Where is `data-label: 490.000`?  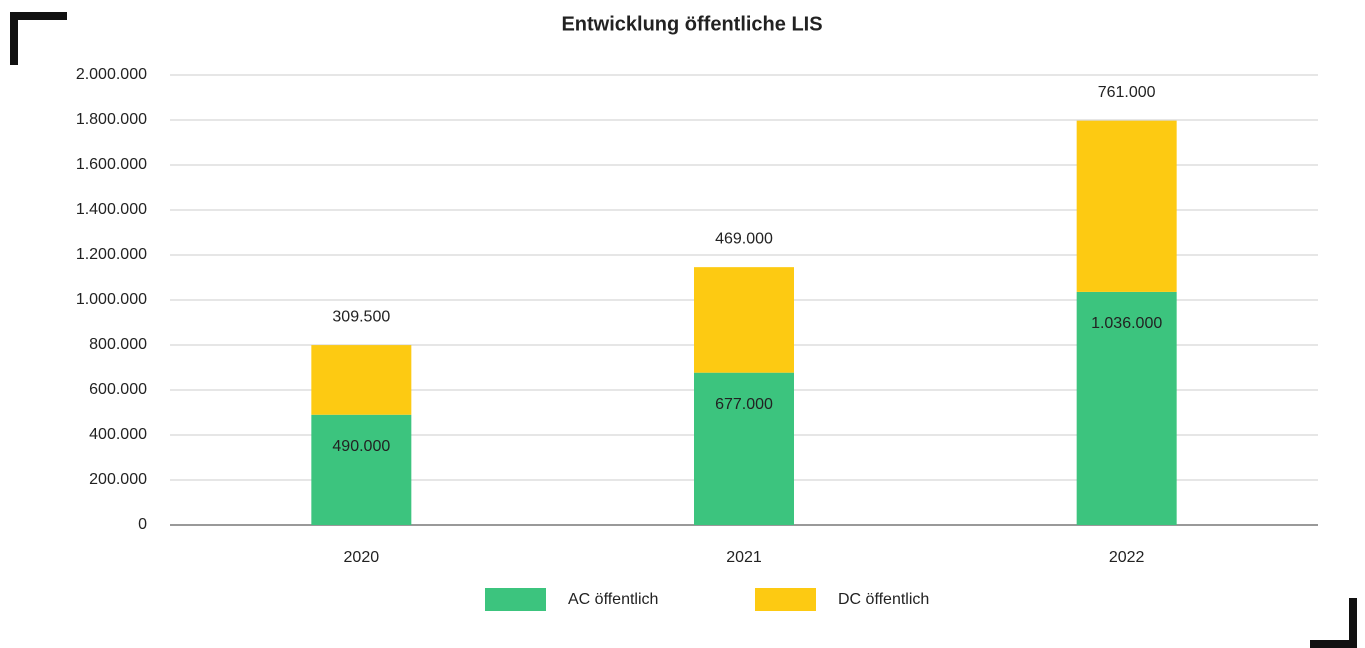 data-label: 490.000 is located at coordinates (361, 446).